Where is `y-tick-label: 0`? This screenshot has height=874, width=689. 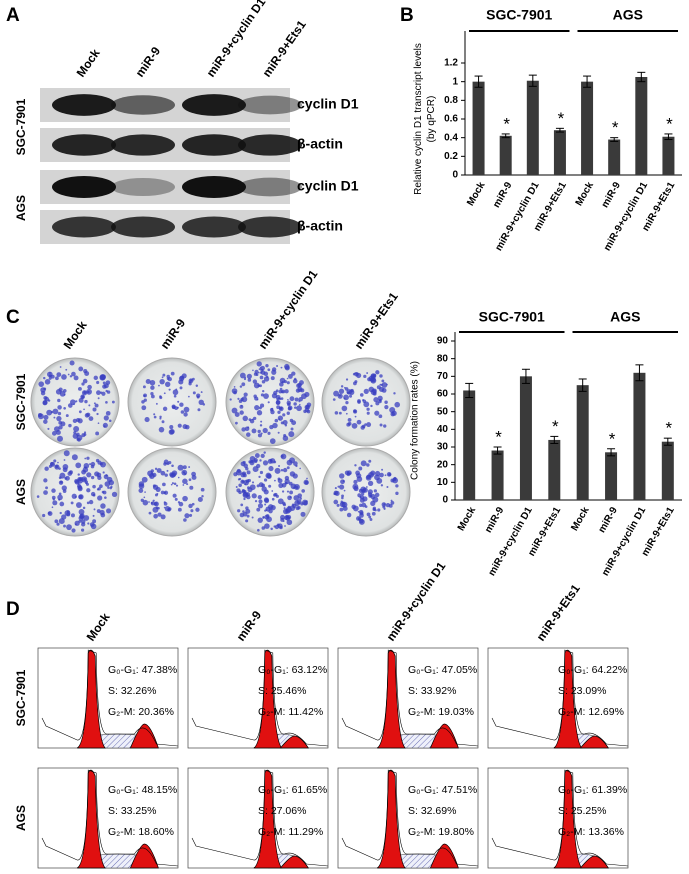
y-tick-label: 0 is located at coordinates (445, 500).